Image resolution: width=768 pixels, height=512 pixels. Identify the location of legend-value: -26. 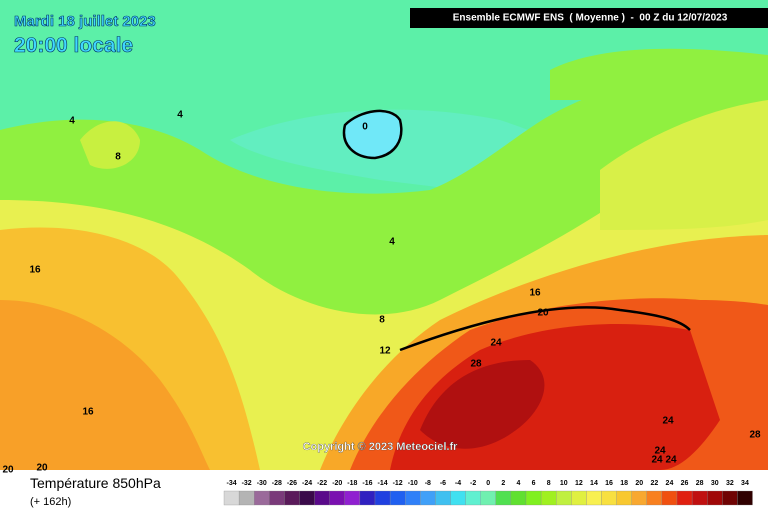
(292, 483).